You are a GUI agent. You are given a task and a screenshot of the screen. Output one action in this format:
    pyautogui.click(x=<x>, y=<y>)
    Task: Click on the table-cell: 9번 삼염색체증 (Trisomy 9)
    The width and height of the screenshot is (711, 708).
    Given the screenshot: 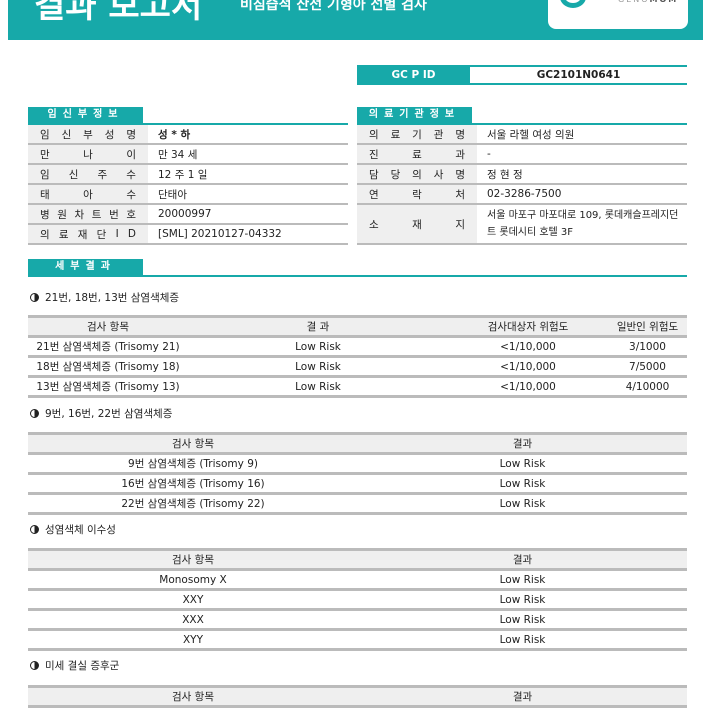 What is the action you would take?
    pyautogui.click(x=193, y=464)
    